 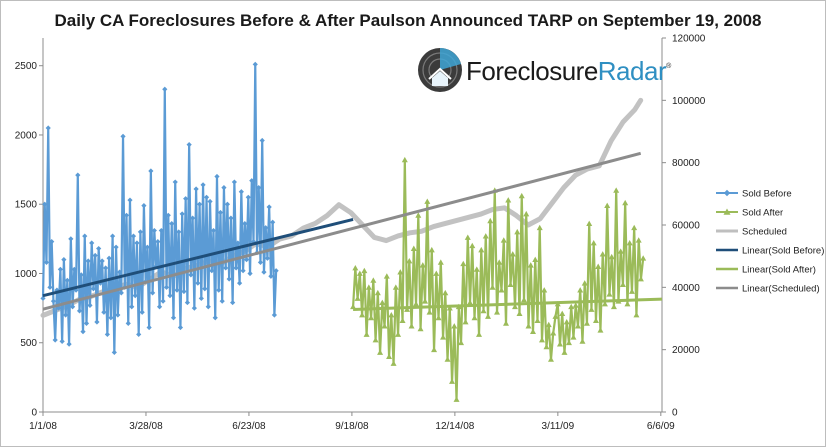 What do you see at coordinates (26, 66) in the screenshot?
I see `left-axis-tick-label: 2500` at bounding box center [26, 66].